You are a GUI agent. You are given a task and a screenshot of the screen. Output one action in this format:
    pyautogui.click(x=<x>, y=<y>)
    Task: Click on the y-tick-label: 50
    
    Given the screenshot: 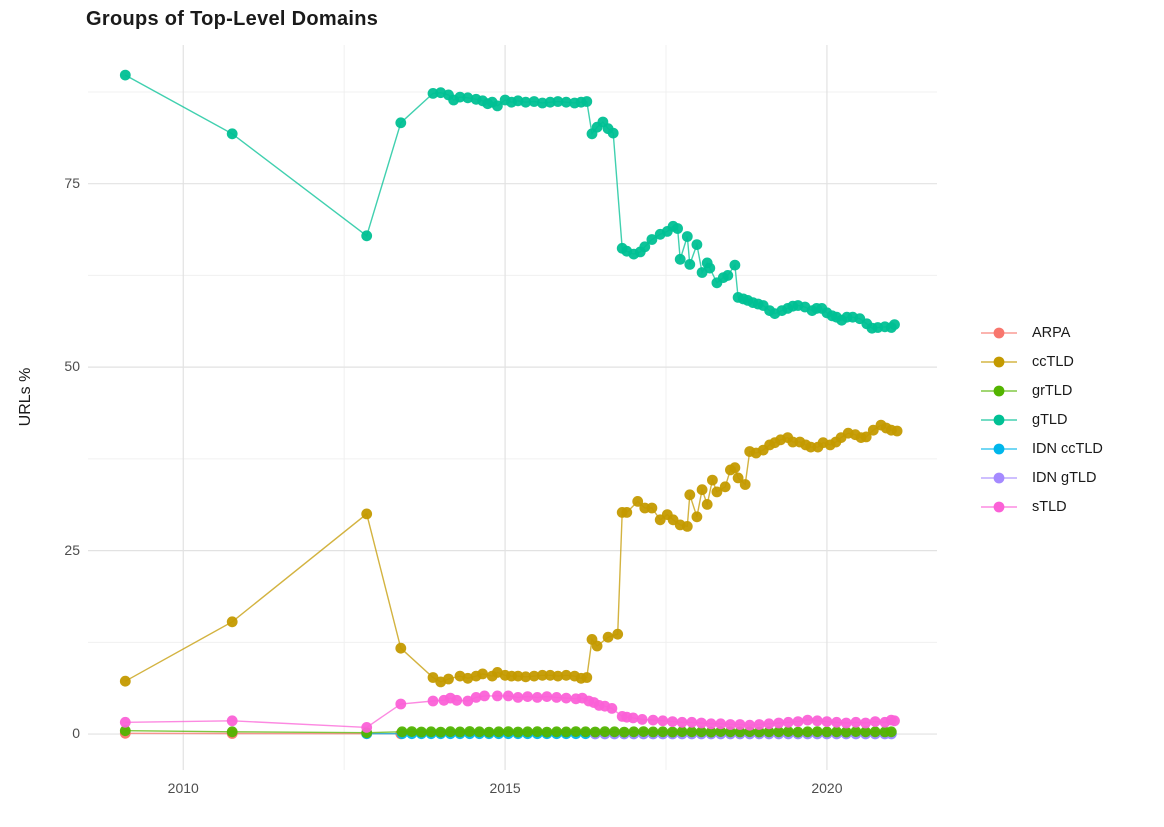 What is the action you would take?
    pyautogui.click(x=72, y=366)
    